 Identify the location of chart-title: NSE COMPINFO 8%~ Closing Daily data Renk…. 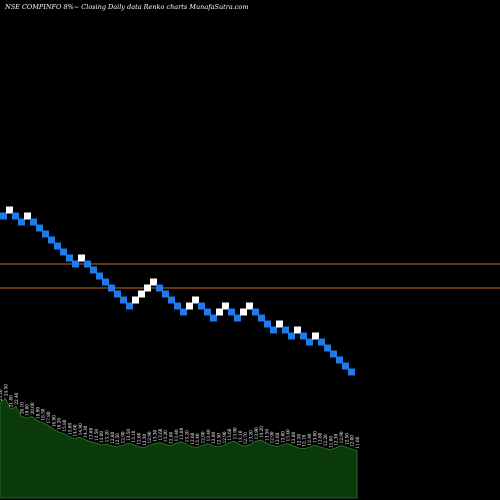
(126, 7).